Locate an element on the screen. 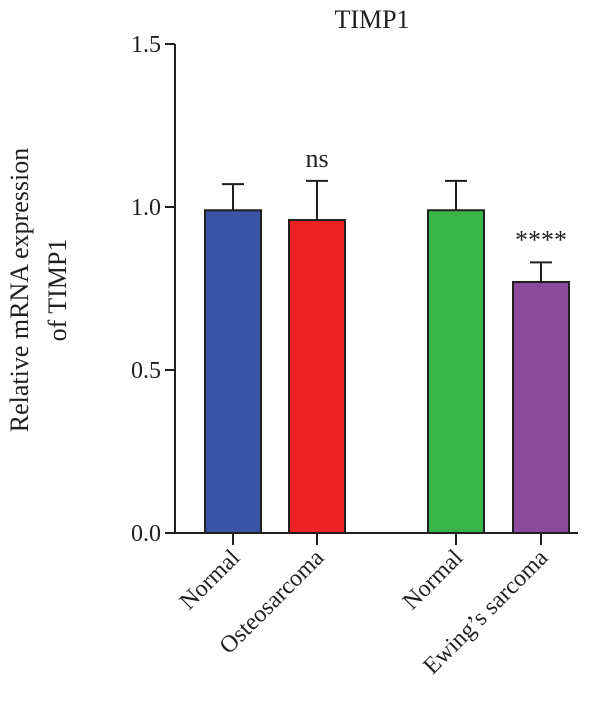  chart-title: TIMP1 is located at coordinates (371, 19).